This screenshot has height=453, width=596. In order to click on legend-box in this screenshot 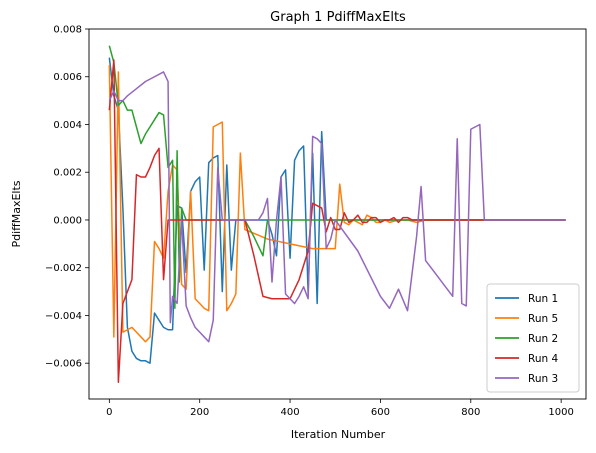, I will do `click(533, 338)`.